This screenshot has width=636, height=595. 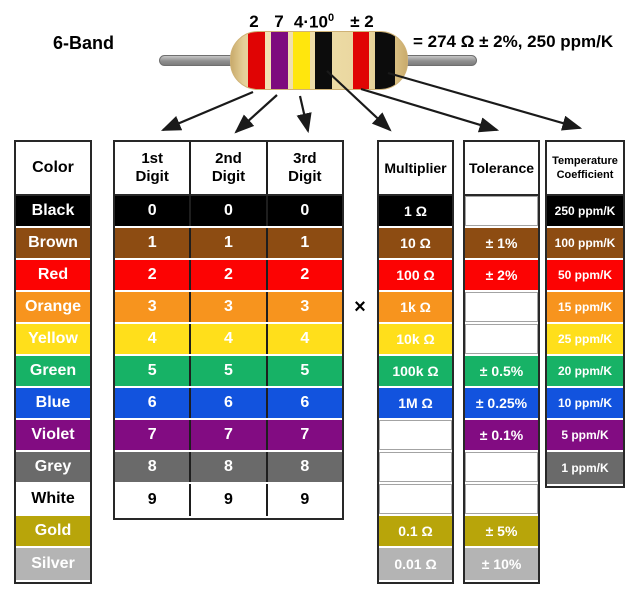 I want to click on resistor-band-violet-2nd-digit, so click(x=279, y=60).